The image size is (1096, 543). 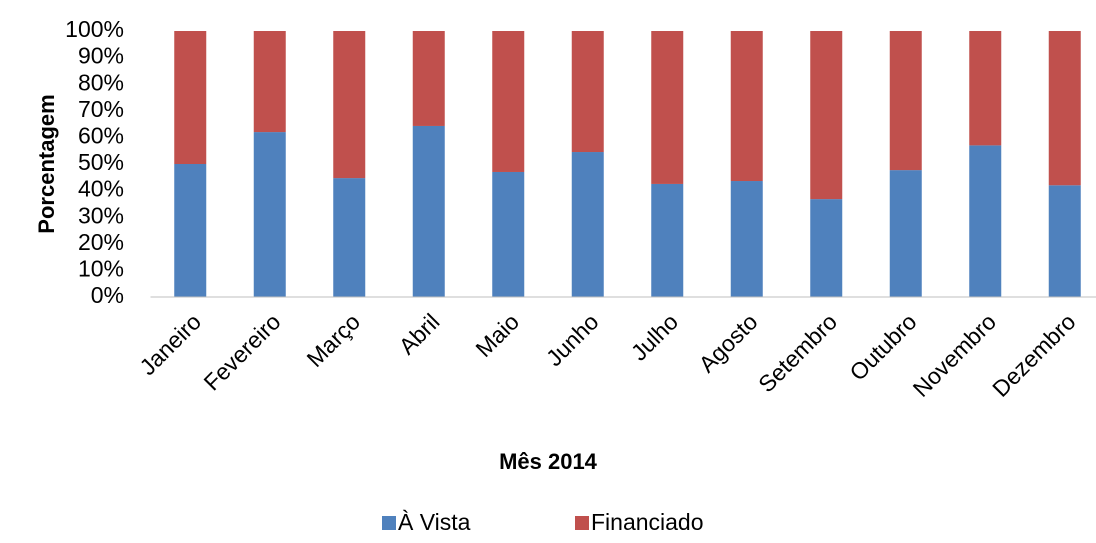 I want to click on y-tick-label: 60%, so click(x=101, y=135).